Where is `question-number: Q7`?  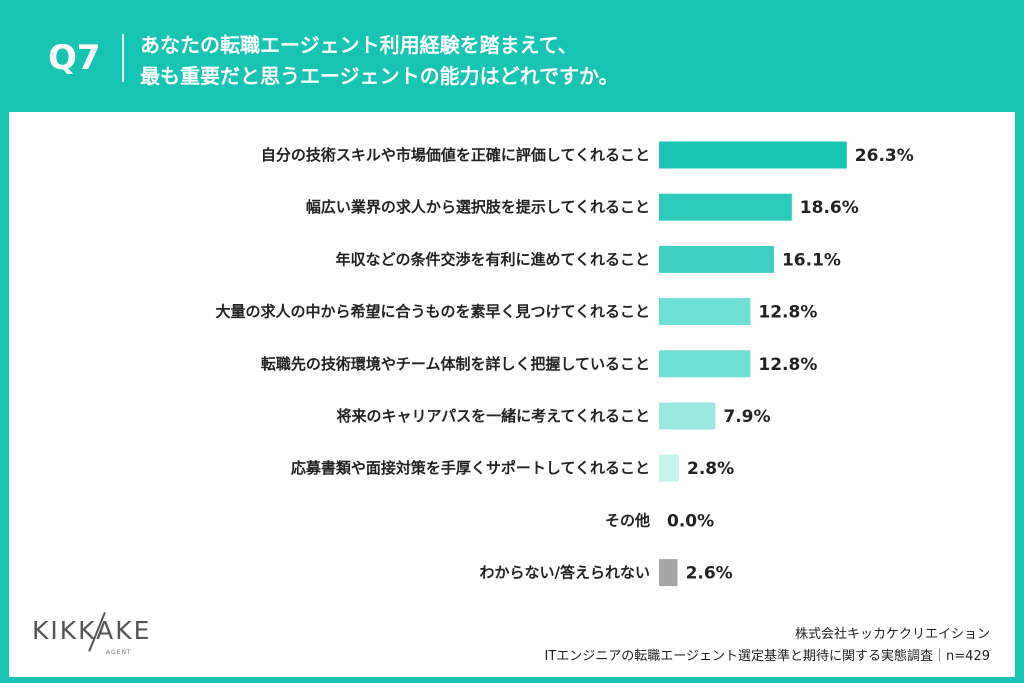
question-number: Q7 is located at coordinates (74, 58).